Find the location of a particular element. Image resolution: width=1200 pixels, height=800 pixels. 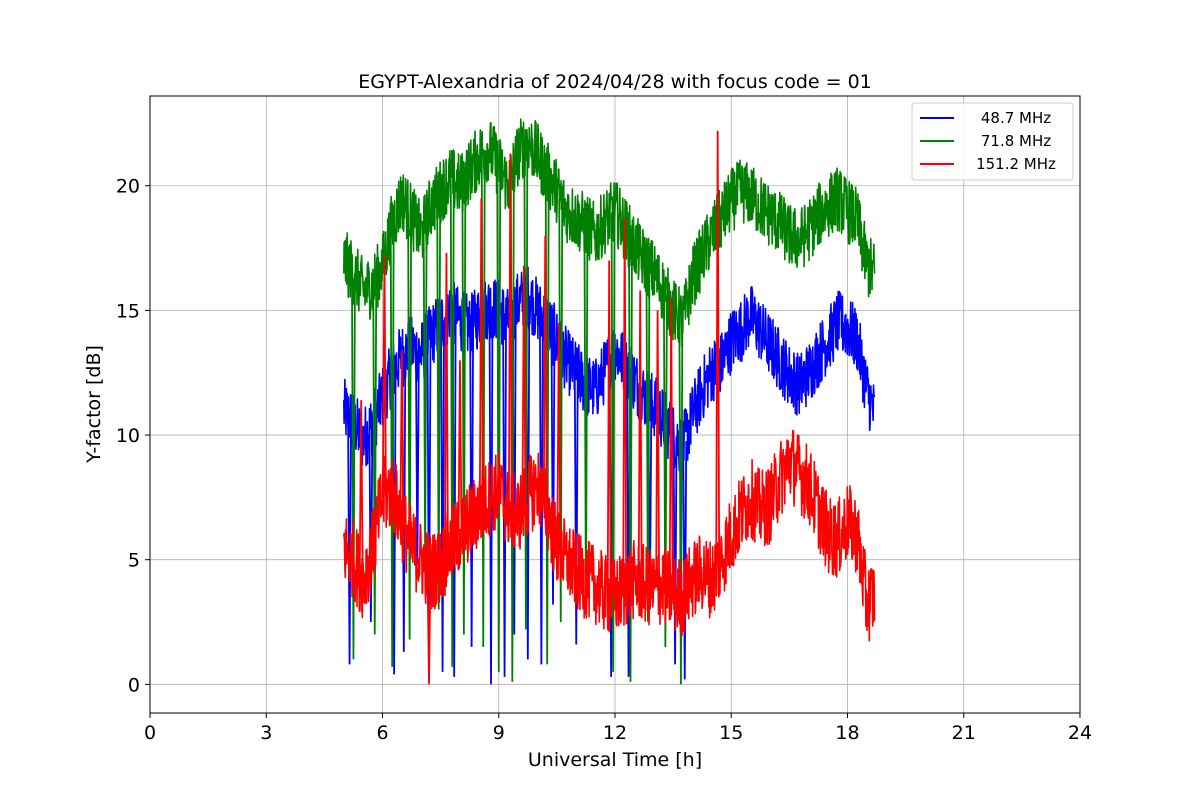

x-tick-label: 21 is located at coordinates (964, 733).